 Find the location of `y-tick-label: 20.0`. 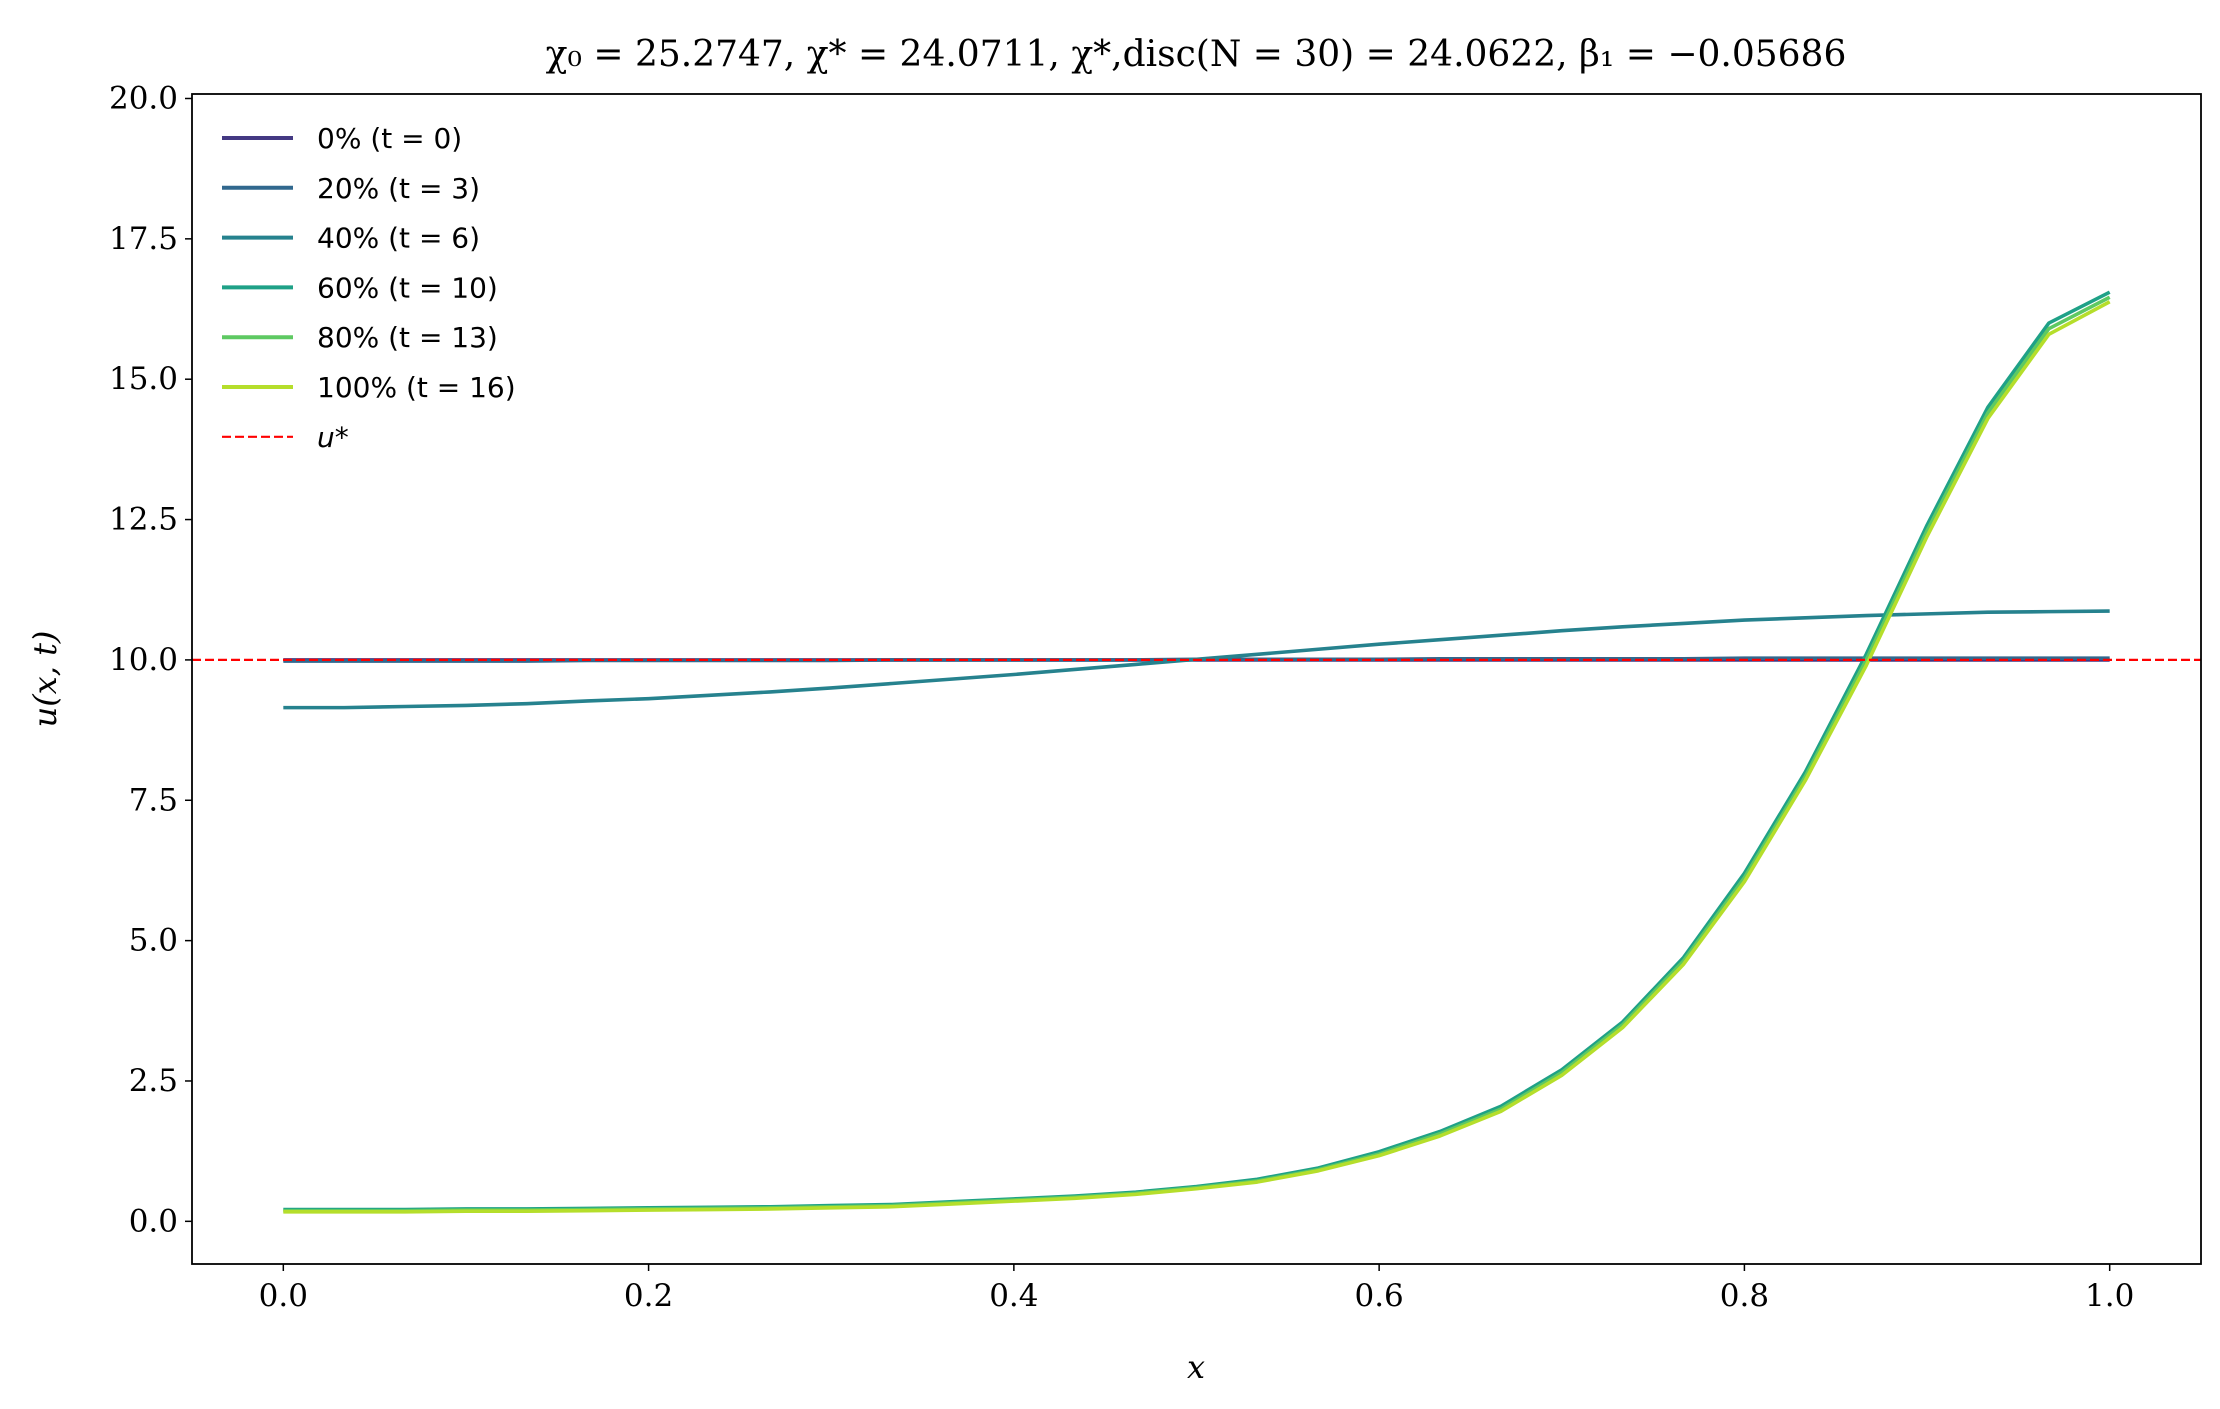

y-tick-label: 20.0 is located at coordinates (143, 98).